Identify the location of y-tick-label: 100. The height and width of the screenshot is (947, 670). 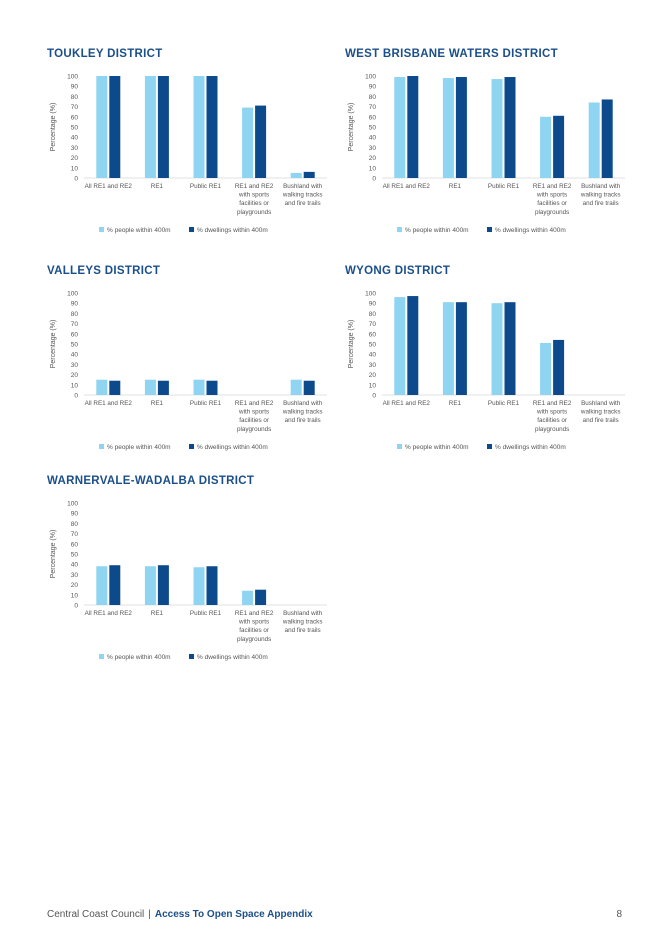
(72, 294).